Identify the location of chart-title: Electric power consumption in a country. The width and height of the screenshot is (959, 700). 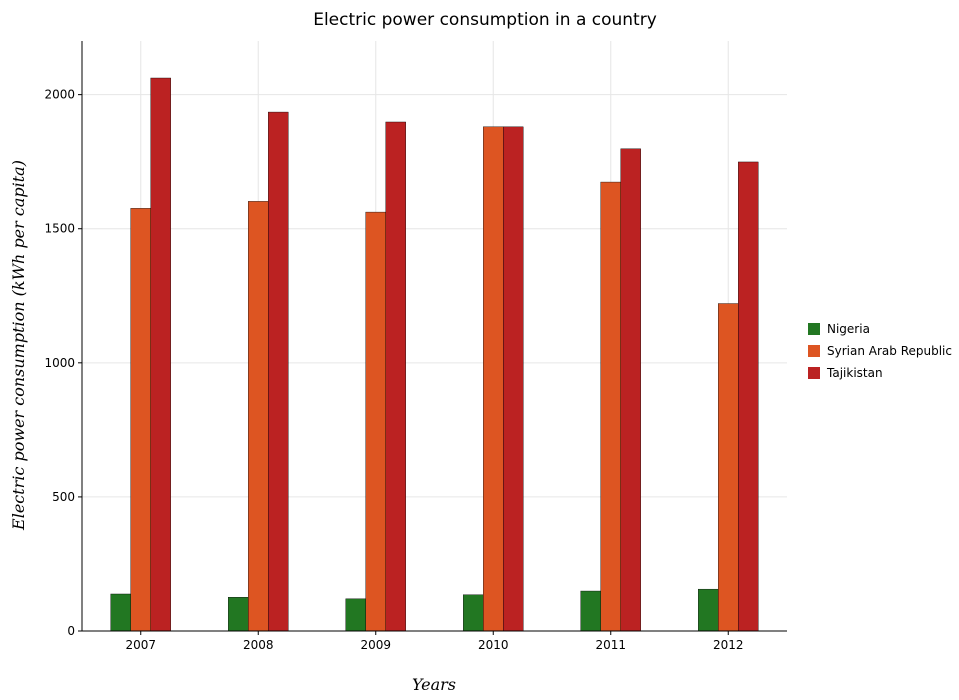
(485, 20).